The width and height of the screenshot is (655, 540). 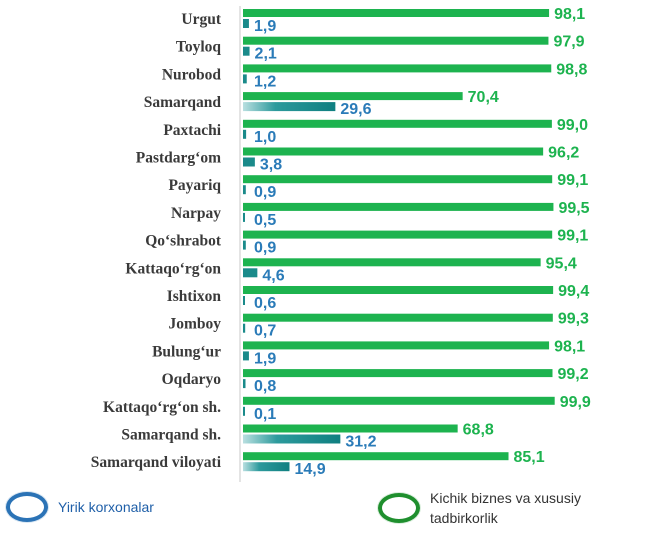 What do you see at coordinates (572, 125) in the screenshot?
I see `value-label-green: 99,0` at bounding box center [572, 125].